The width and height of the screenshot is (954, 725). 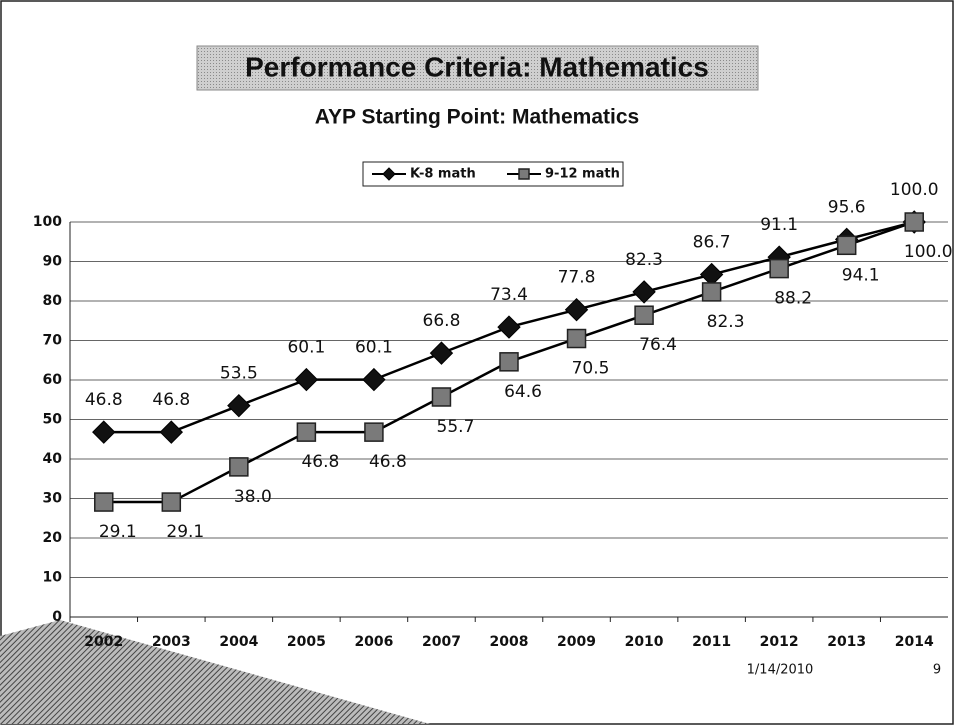 I want to click on x-tick-label: 2010, so click(x=644, y=642).